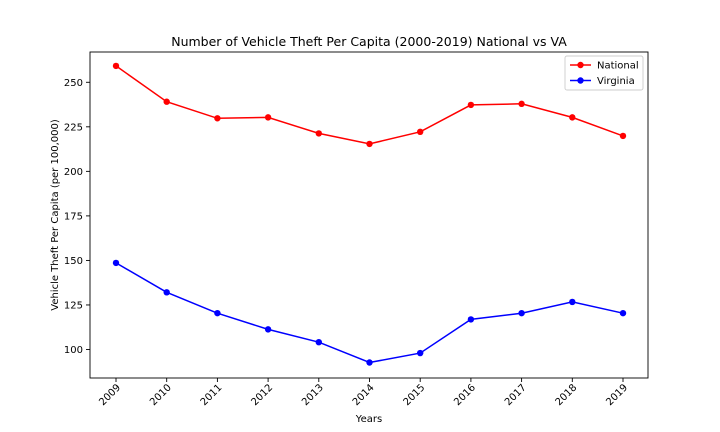 This screenshot has width=720, height=432. I want to click on legend: National Virginia, so click(604, 73).